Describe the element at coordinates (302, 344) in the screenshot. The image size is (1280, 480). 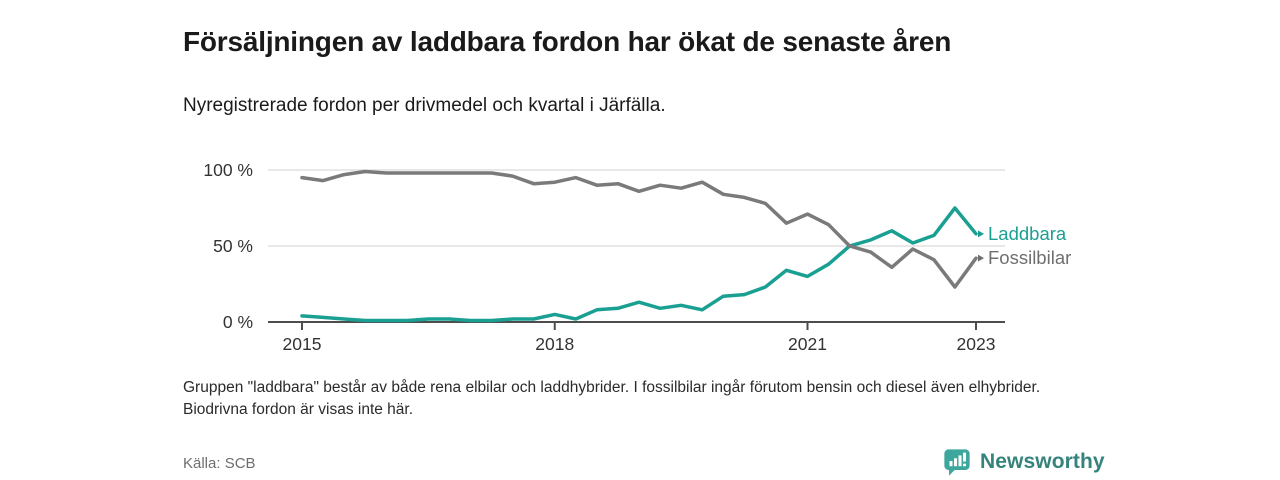
I see `x-axis-tick-label: 2015` at that location.